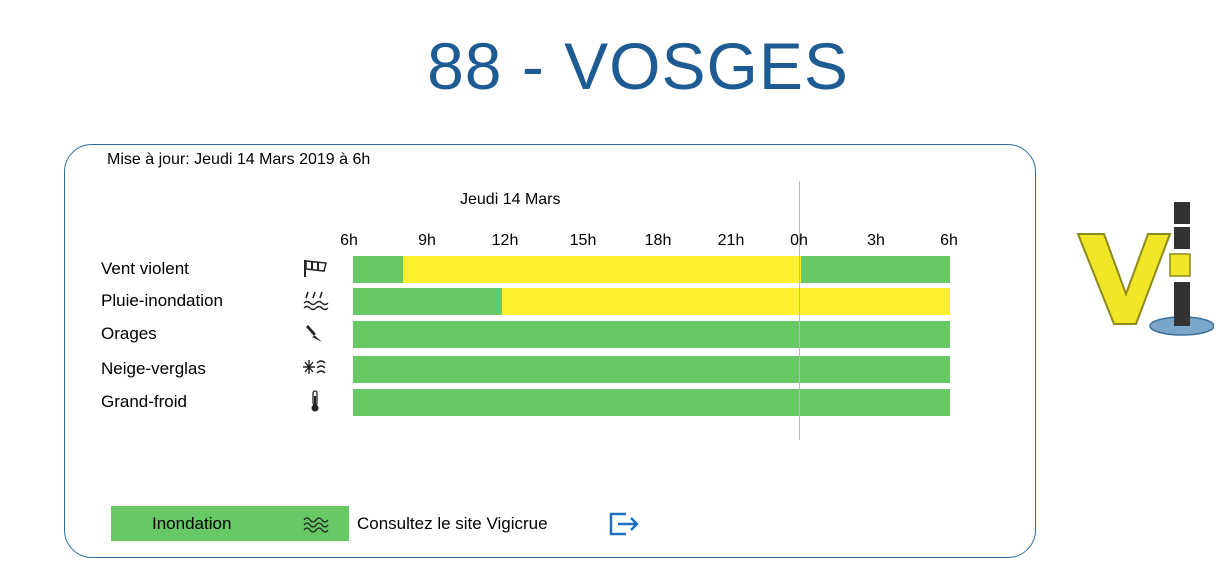 The height and width of the screenshot is (584, 1224). What do you see at coordinates (316, 401) in the screenshot?
I see `thermometer-icon` at bounding box center [316, 401].